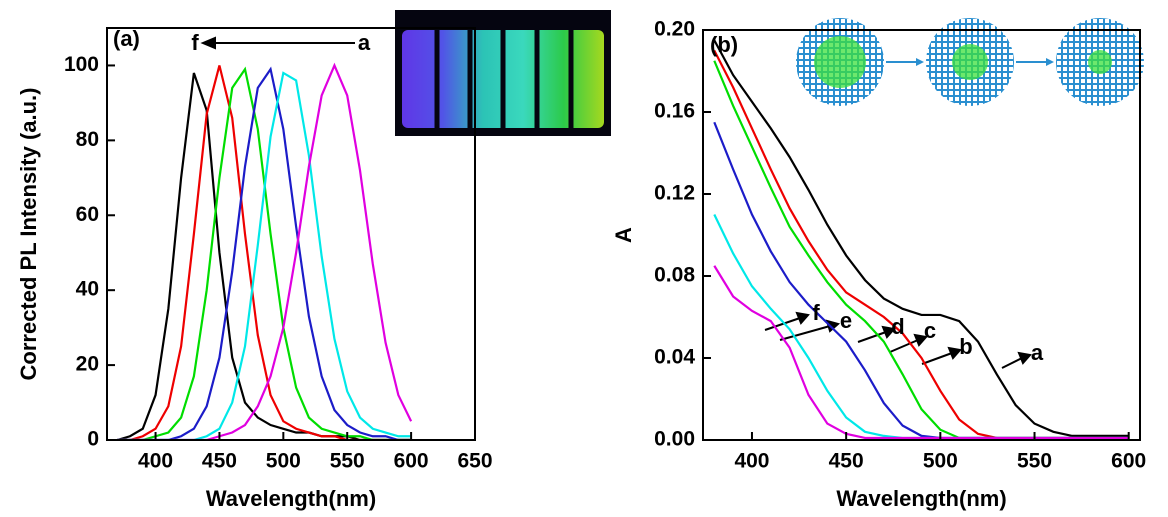 The height and width of the screenshot is (517, 1168). I want to click on vial-photo, so click(503, 73).